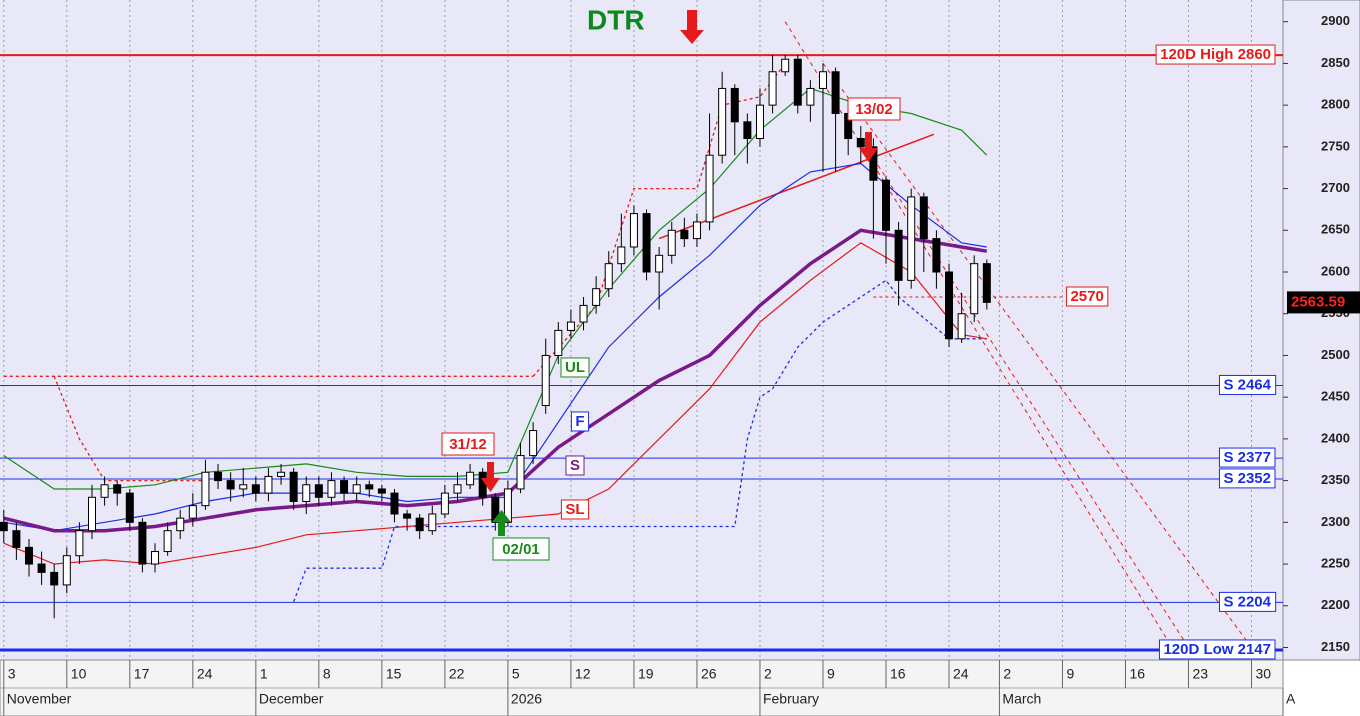 The image size is (1360, 716). I want to click on reference-label: 120D High 2860, so click(1215, 54).